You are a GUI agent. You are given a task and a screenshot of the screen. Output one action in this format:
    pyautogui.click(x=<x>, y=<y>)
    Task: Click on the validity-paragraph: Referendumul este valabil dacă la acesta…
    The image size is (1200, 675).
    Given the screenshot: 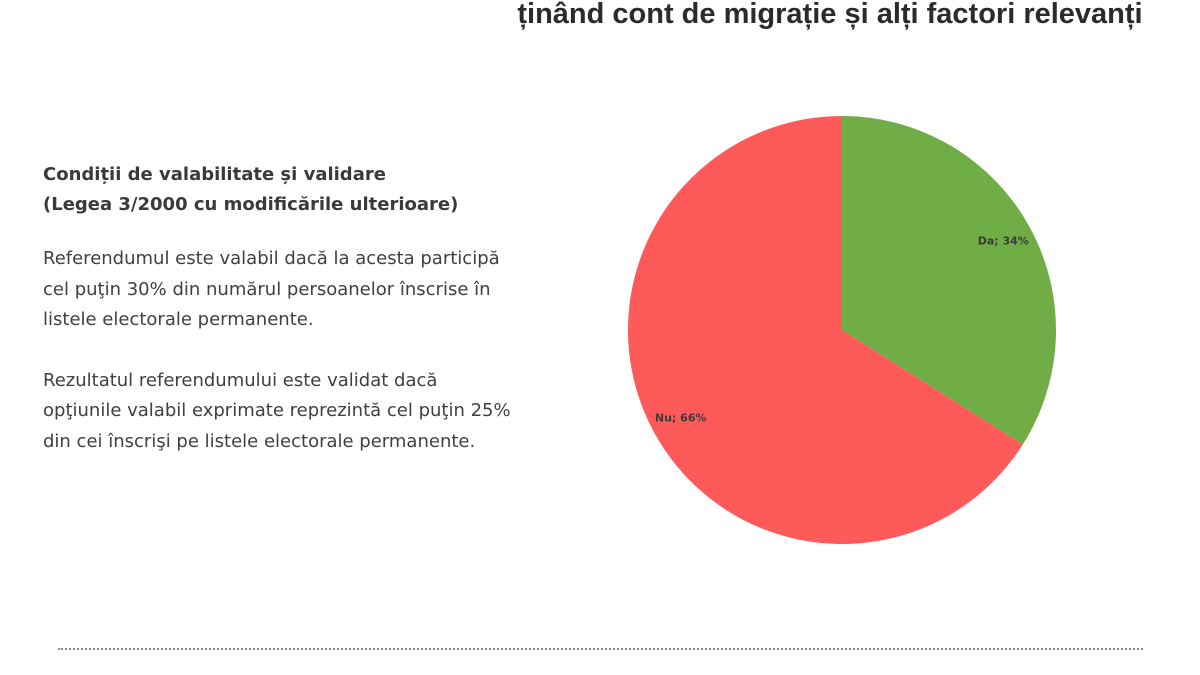 What is the action you would take?
    pyautogui.click(x=271, y=289)
    